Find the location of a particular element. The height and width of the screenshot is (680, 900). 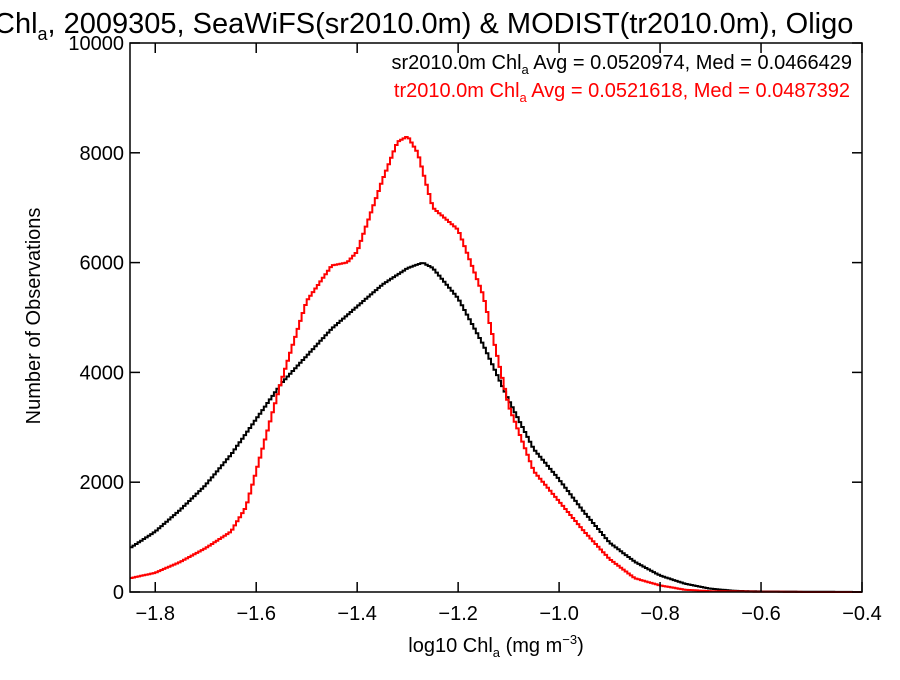

x-axis-label-pre: log10 Chl is located at coordinates (450, 646).